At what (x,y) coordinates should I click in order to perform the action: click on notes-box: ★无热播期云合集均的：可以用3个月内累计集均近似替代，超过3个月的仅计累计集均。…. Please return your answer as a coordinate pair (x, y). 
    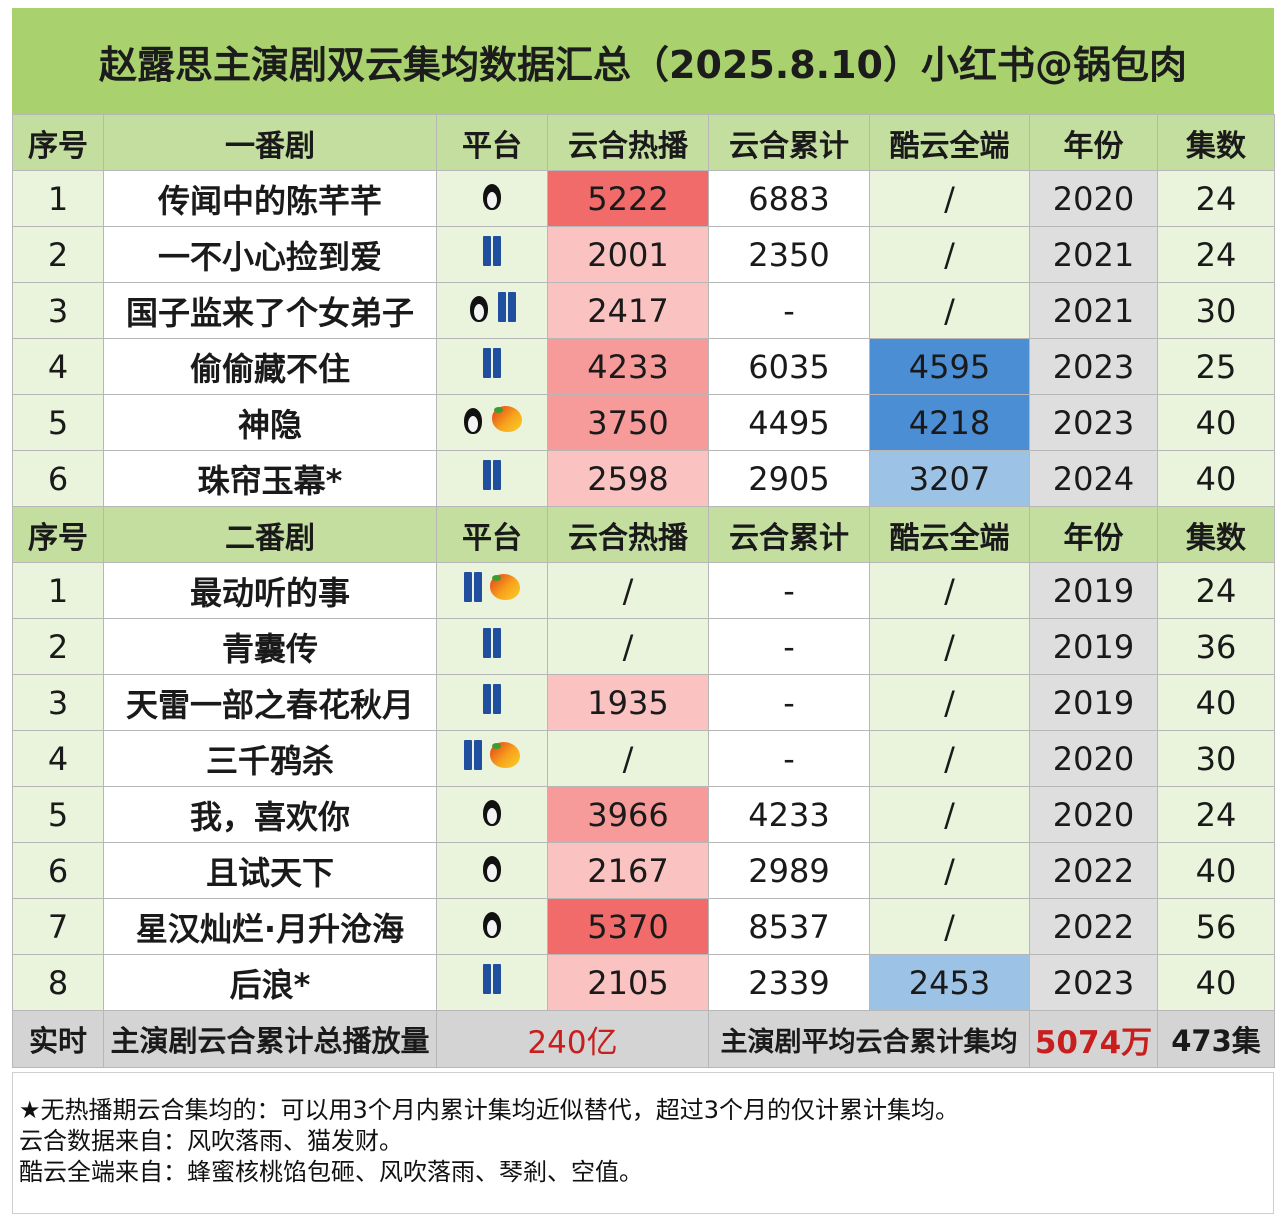
    Looking at the image, I should click on (643, 1143).